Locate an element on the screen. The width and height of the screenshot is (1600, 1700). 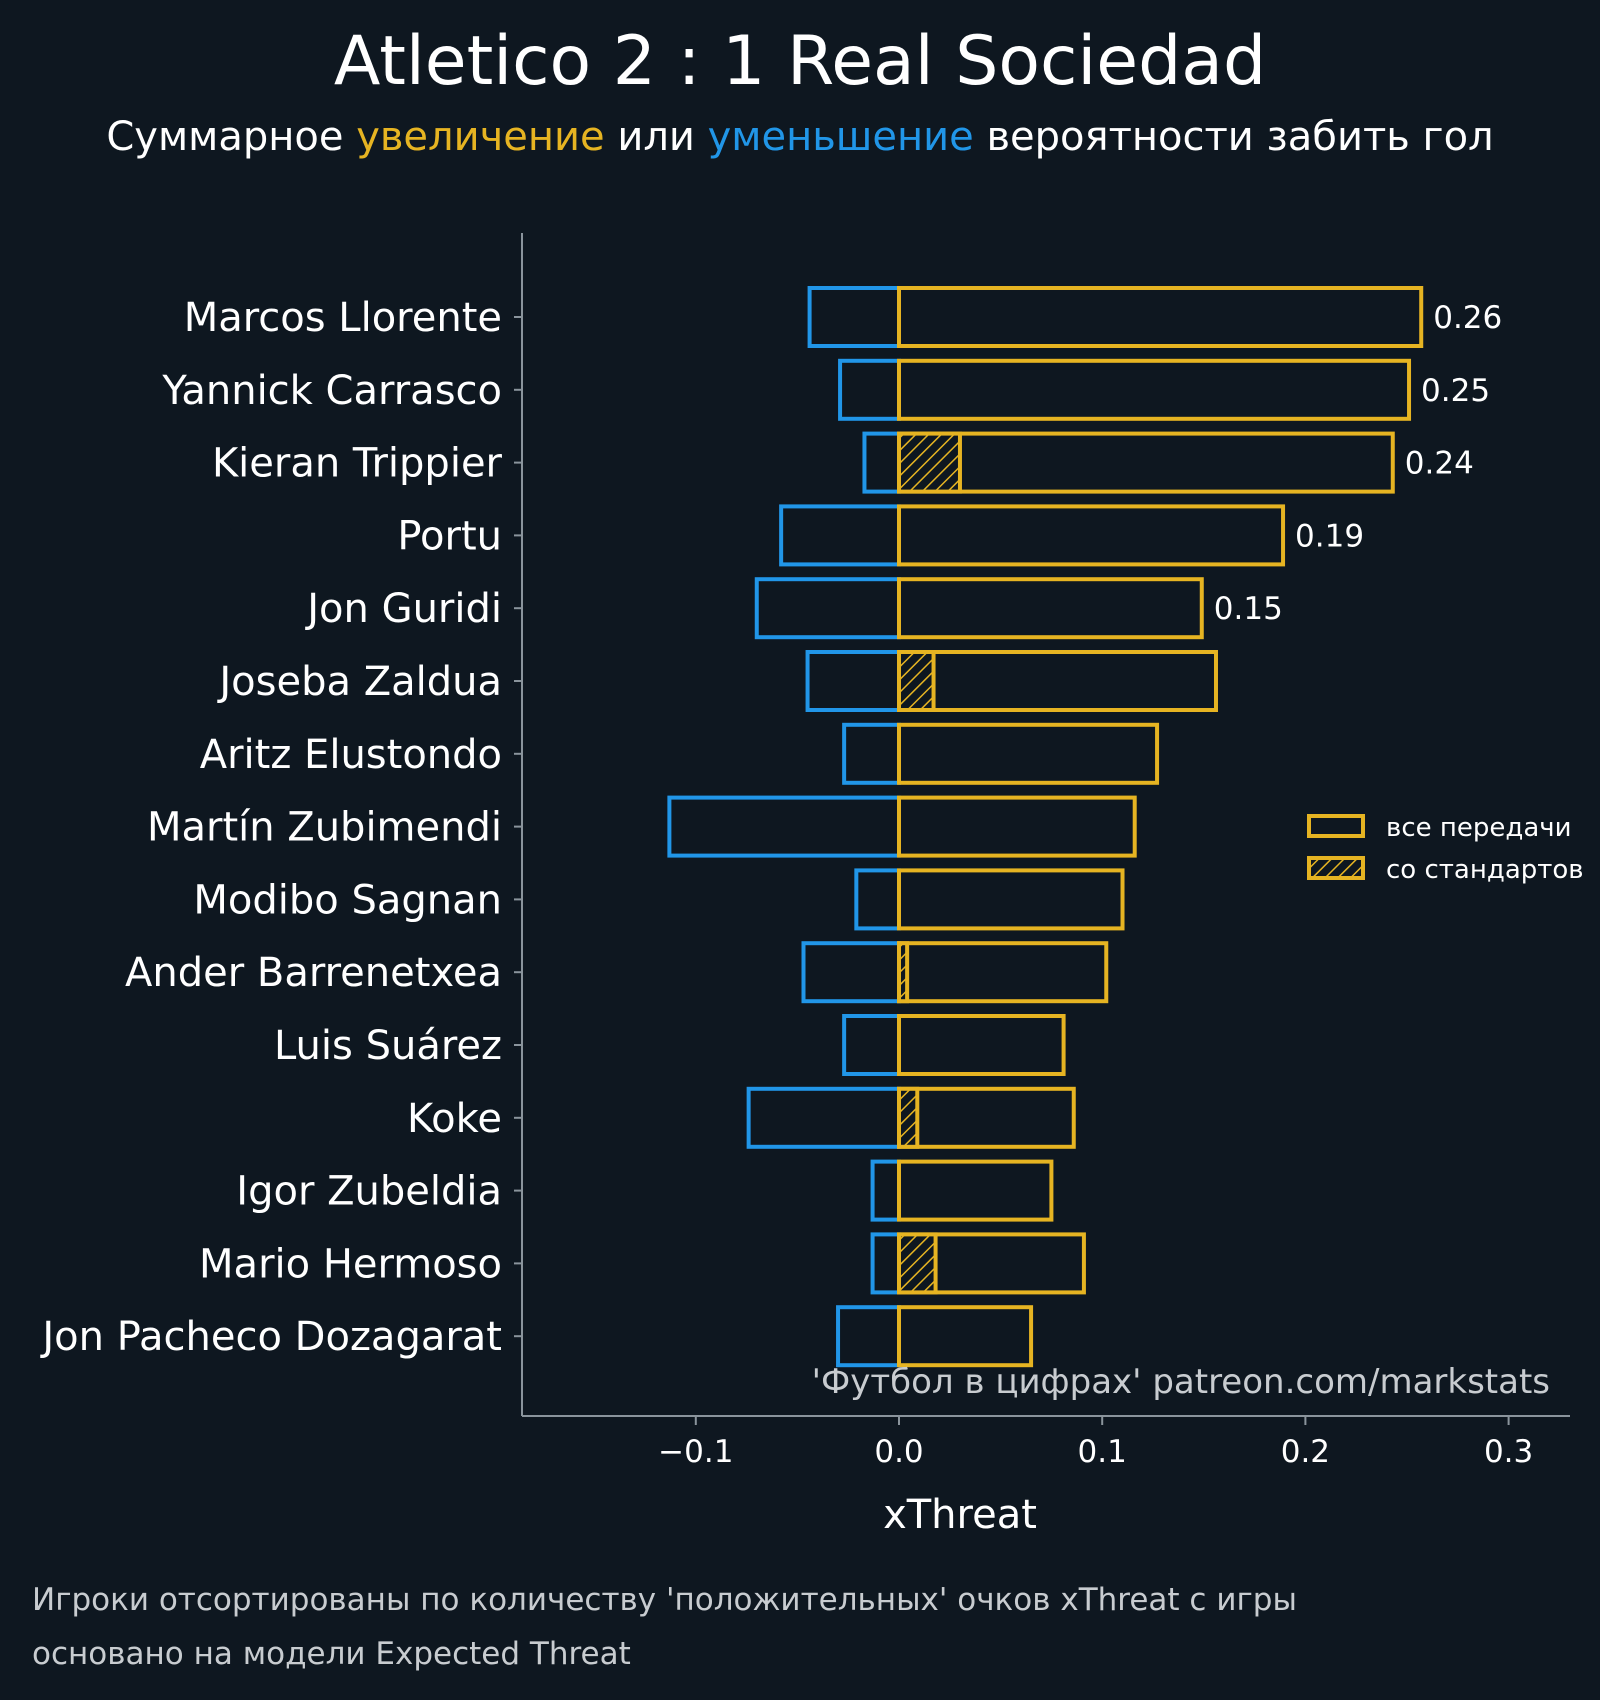
y-tick-label: Aritz Elustondo is located at coordinates (351, 755).